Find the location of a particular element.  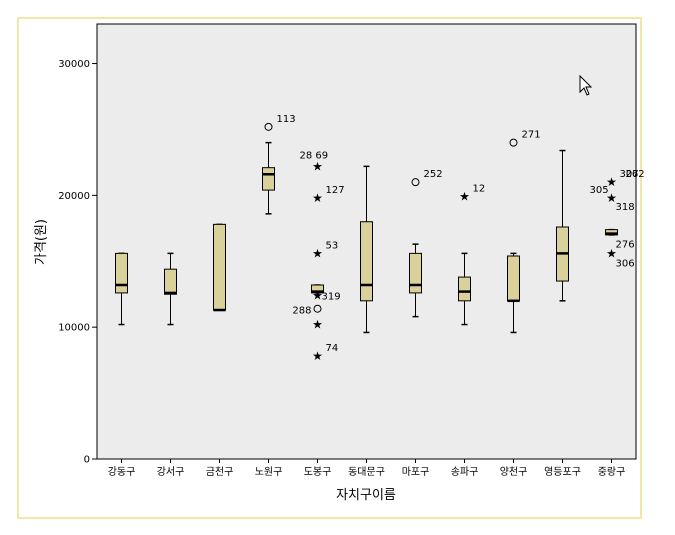

outlier-label: 307 is located at coordinates (629, 174).